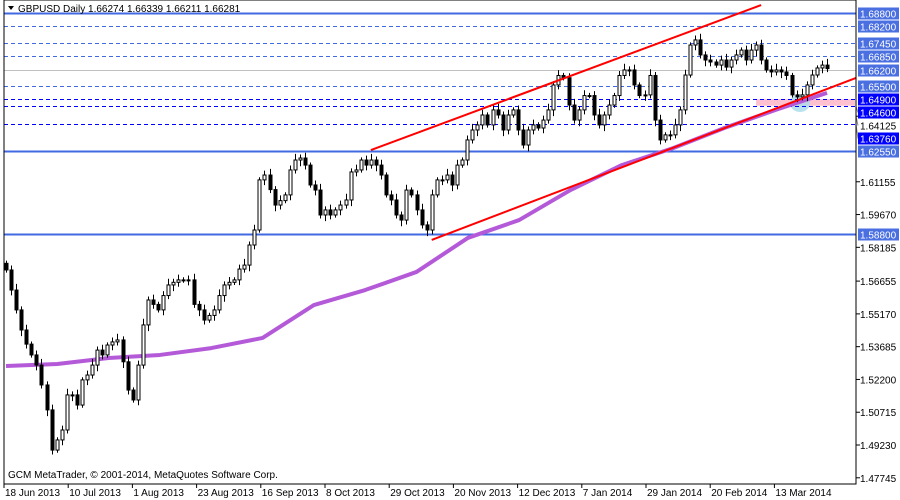 The height and width of the screenshot is (500, 900). Describe the element at coordinates (878, 153) in the screenshot. I see `level-label: 1.62550` at that location.